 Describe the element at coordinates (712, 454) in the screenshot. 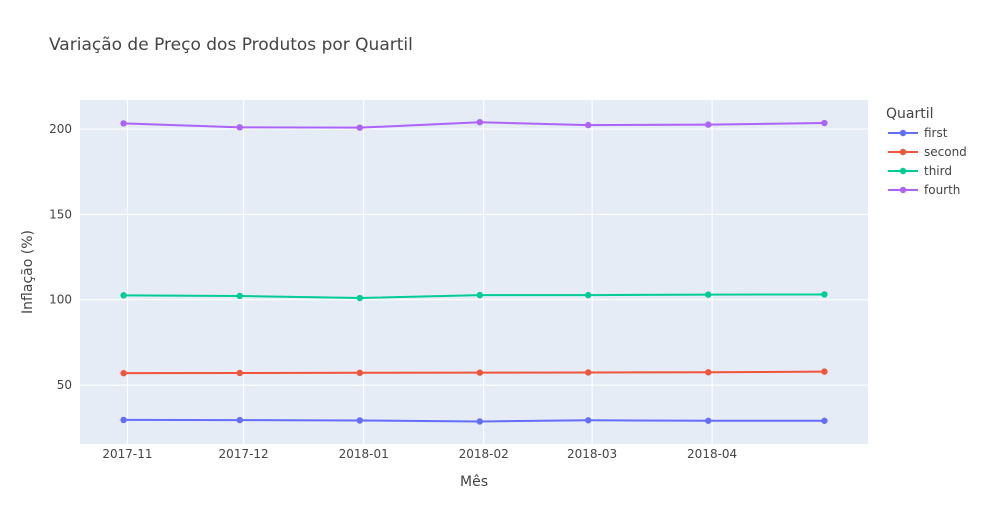

I see `x-tick-label: 2018-04` at that location.